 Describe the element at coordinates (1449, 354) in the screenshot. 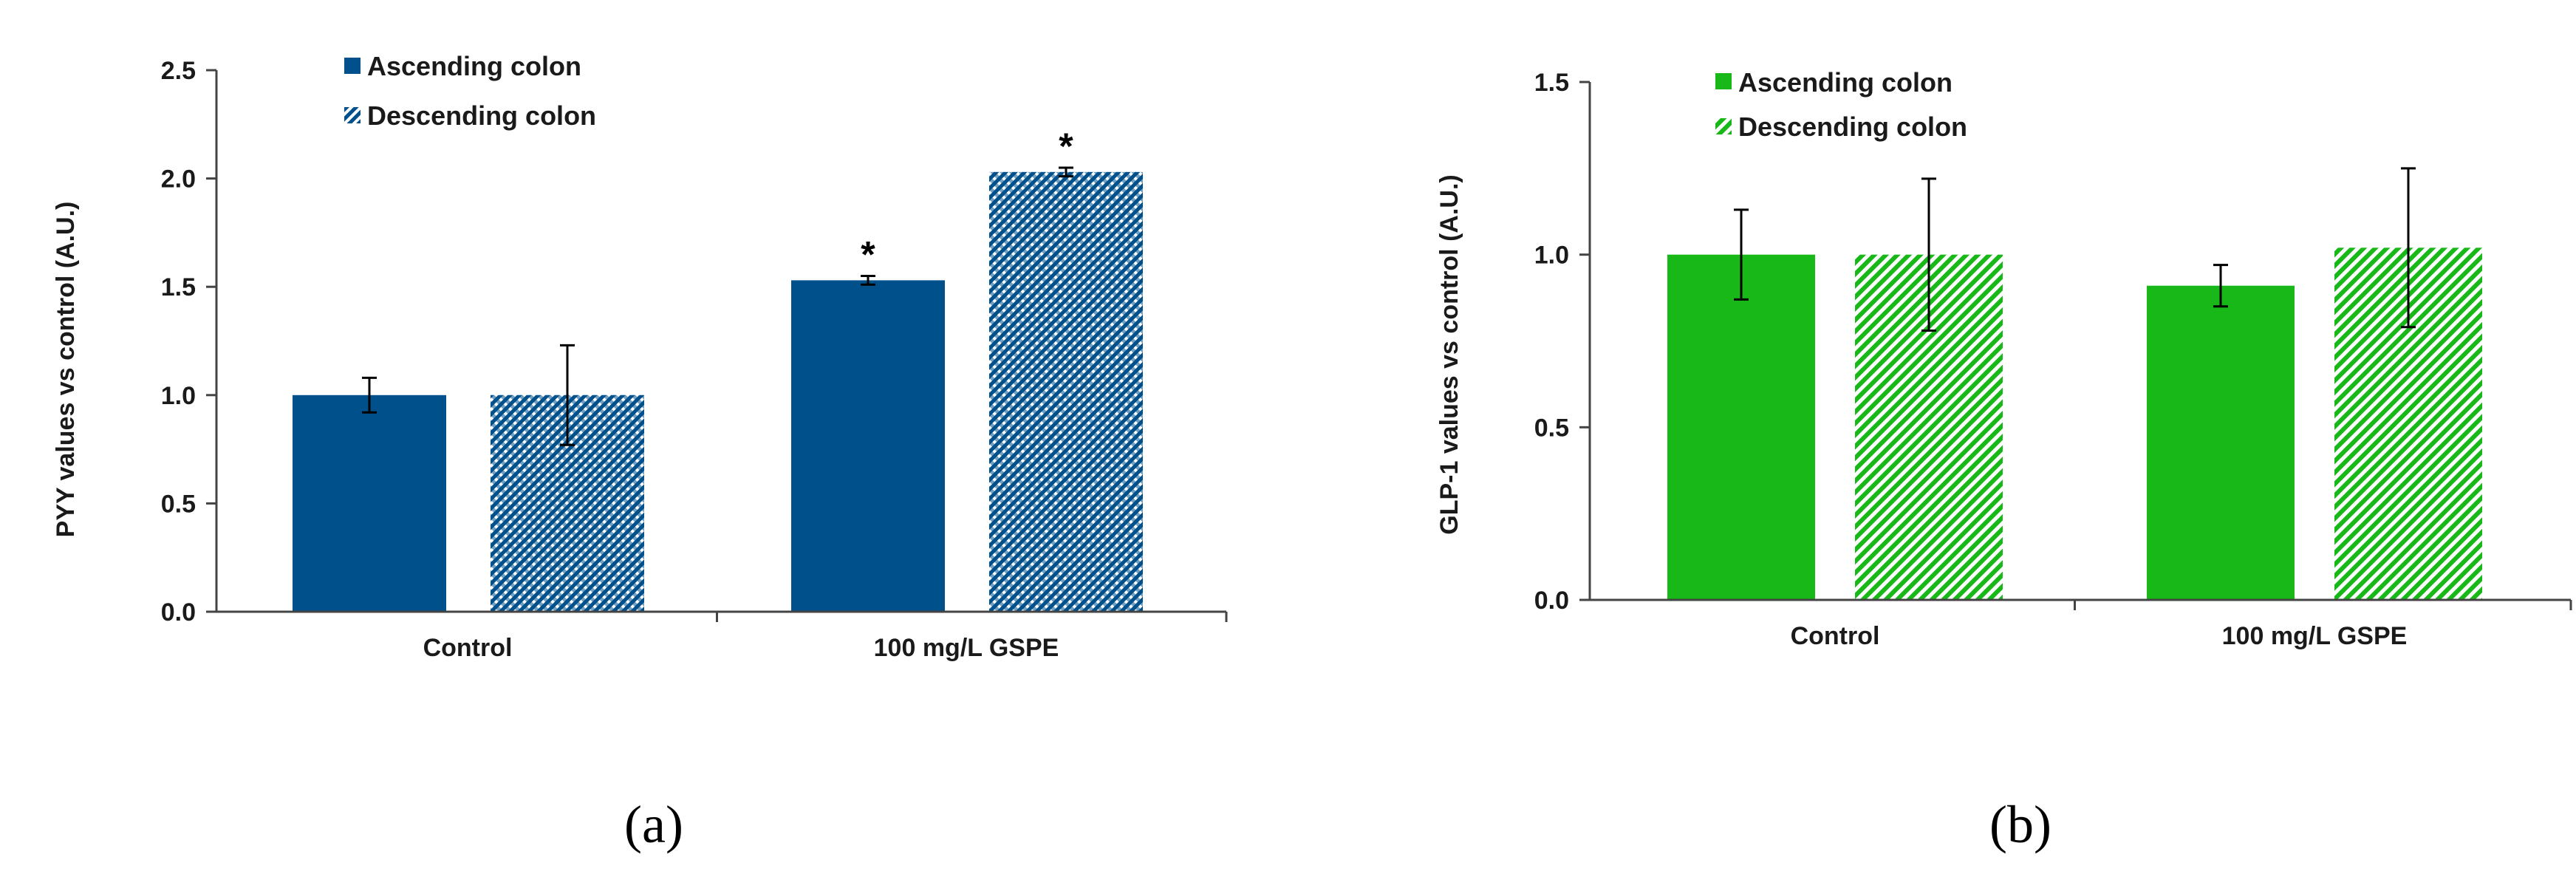

I see `y-axis-title: GLP-1 values vs control (A.U.)` at that location.